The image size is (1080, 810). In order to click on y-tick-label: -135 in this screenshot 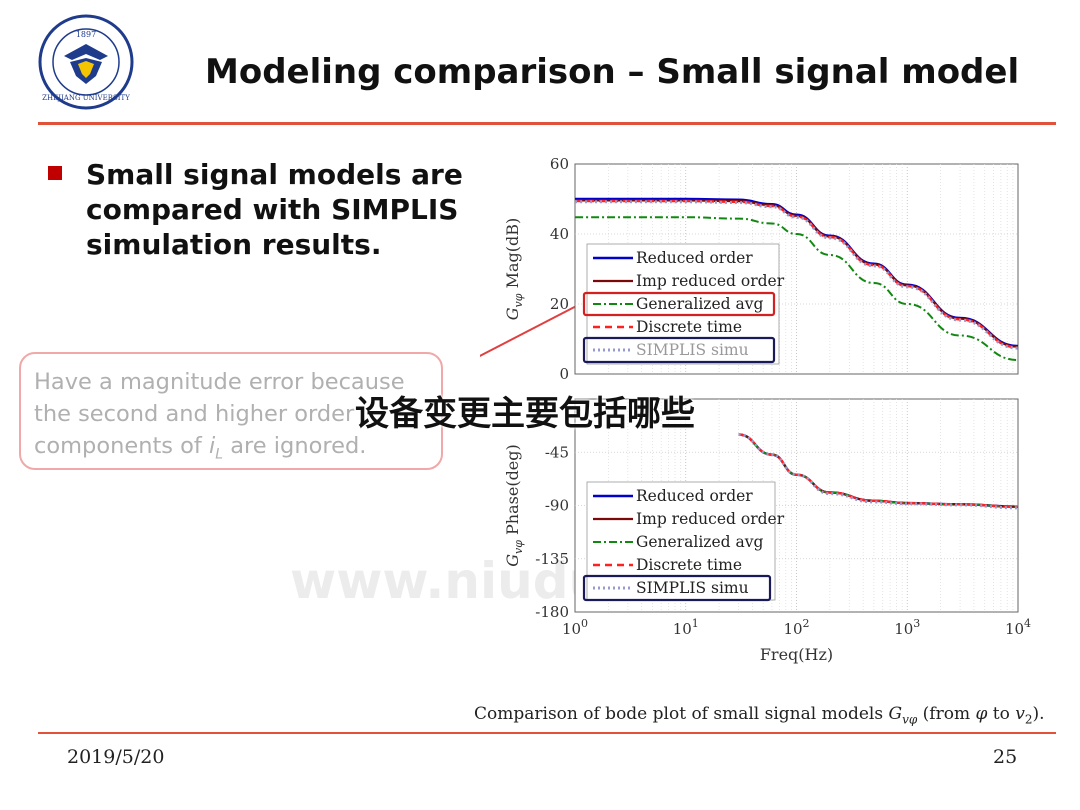, I will do `click(552, 559)`.